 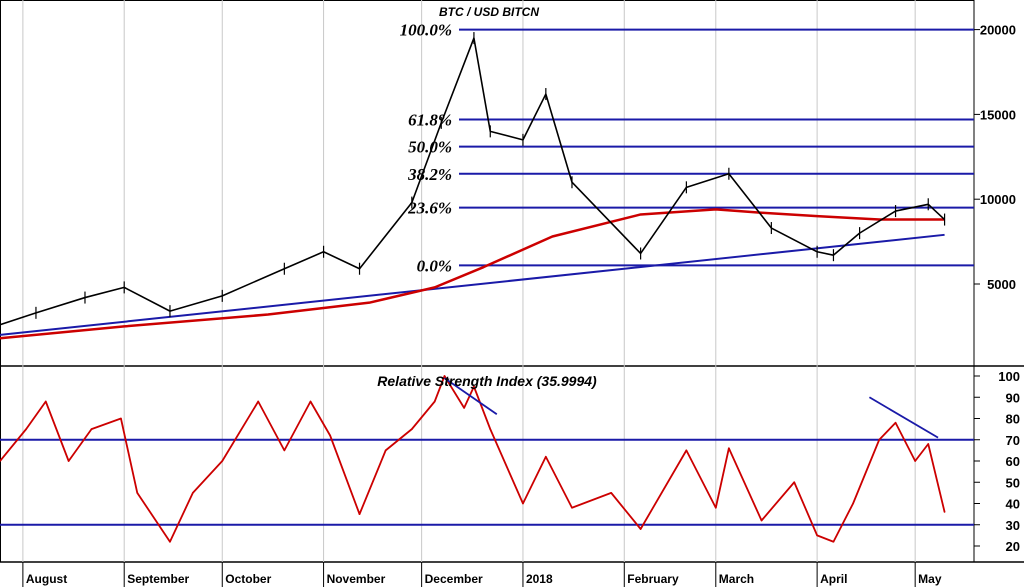 What do you see at coordinates (429, 208) in the screenshot?
I see `fib-level-label: 23.6%` at bounding box center [429, 208].